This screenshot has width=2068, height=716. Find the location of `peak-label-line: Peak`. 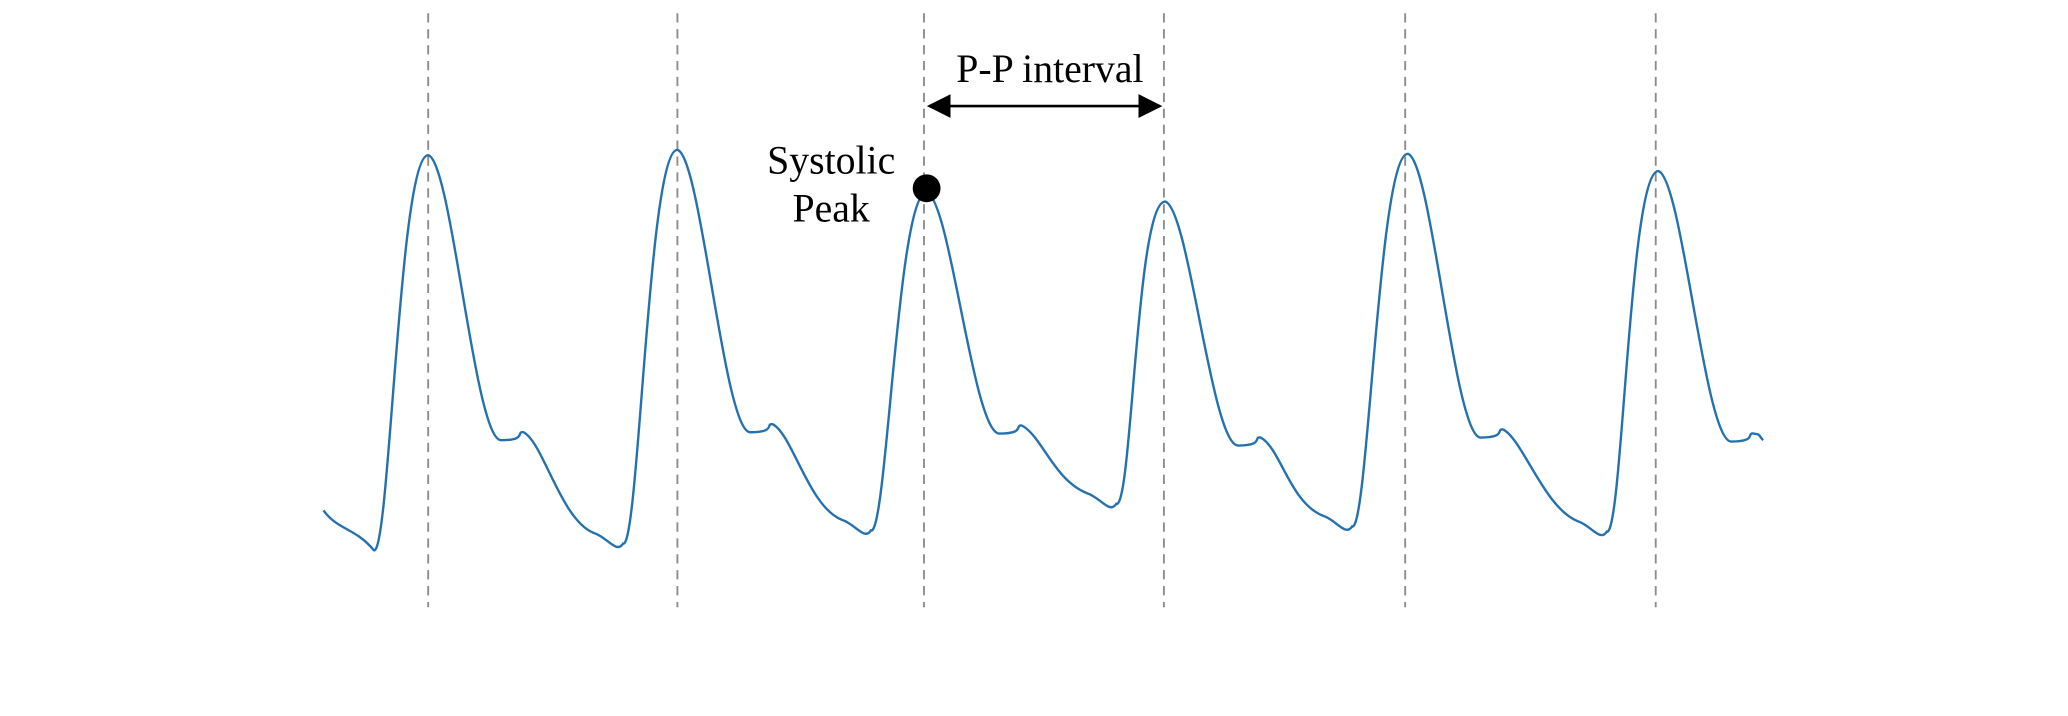

peak-label-line: Peak is located at coordinates (831, 208).